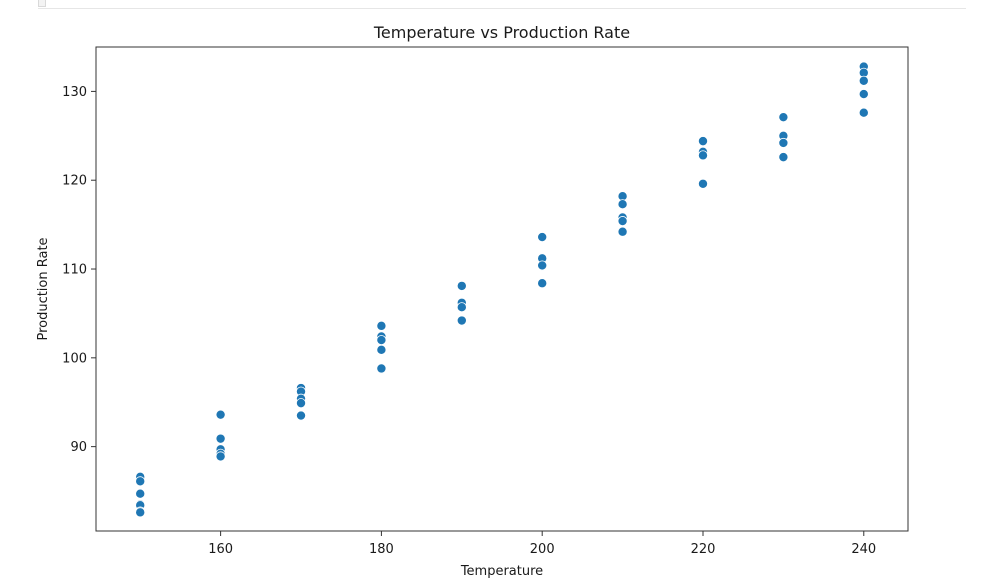 This screenshot has height=583, width=989. Describe the element at coordinates (43, 288) in the screenshot. I see `y-axis-label: Production Rate` at that location.